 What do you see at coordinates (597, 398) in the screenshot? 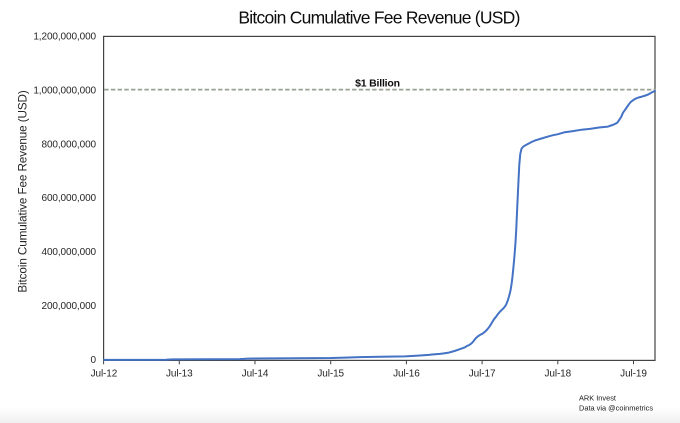
I see `svg-text: ARK Invest` at bounding box center [597, 398].